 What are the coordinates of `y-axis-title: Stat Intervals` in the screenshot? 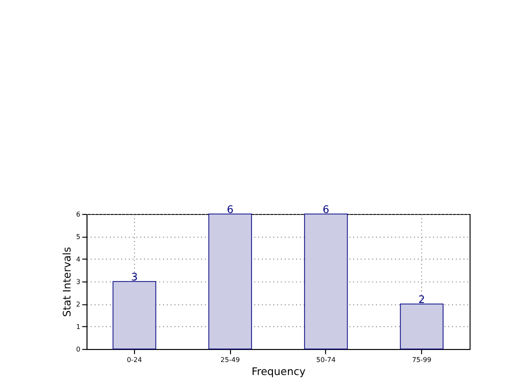 It's located at (67, 281).